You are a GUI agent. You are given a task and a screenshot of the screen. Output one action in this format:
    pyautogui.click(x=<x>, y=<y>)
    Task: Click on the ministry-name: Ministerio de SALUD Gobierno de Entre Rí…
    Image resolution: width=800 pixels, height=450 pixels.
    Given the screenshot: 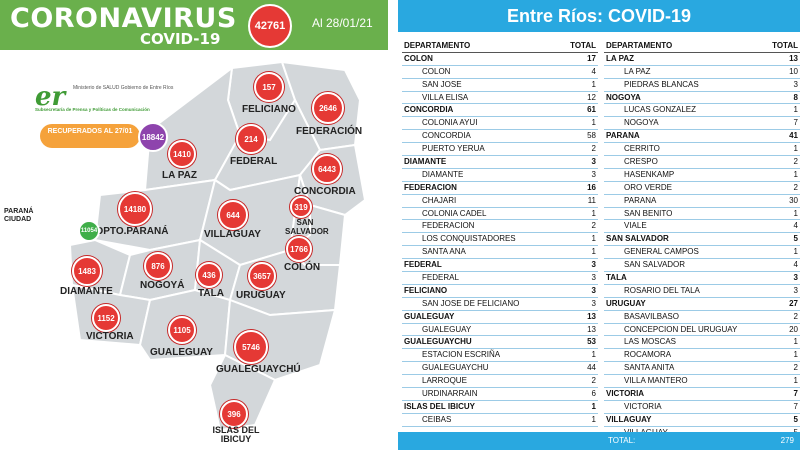 What is the action you would take?
    pyautogui.click(x=123, y=88)
    